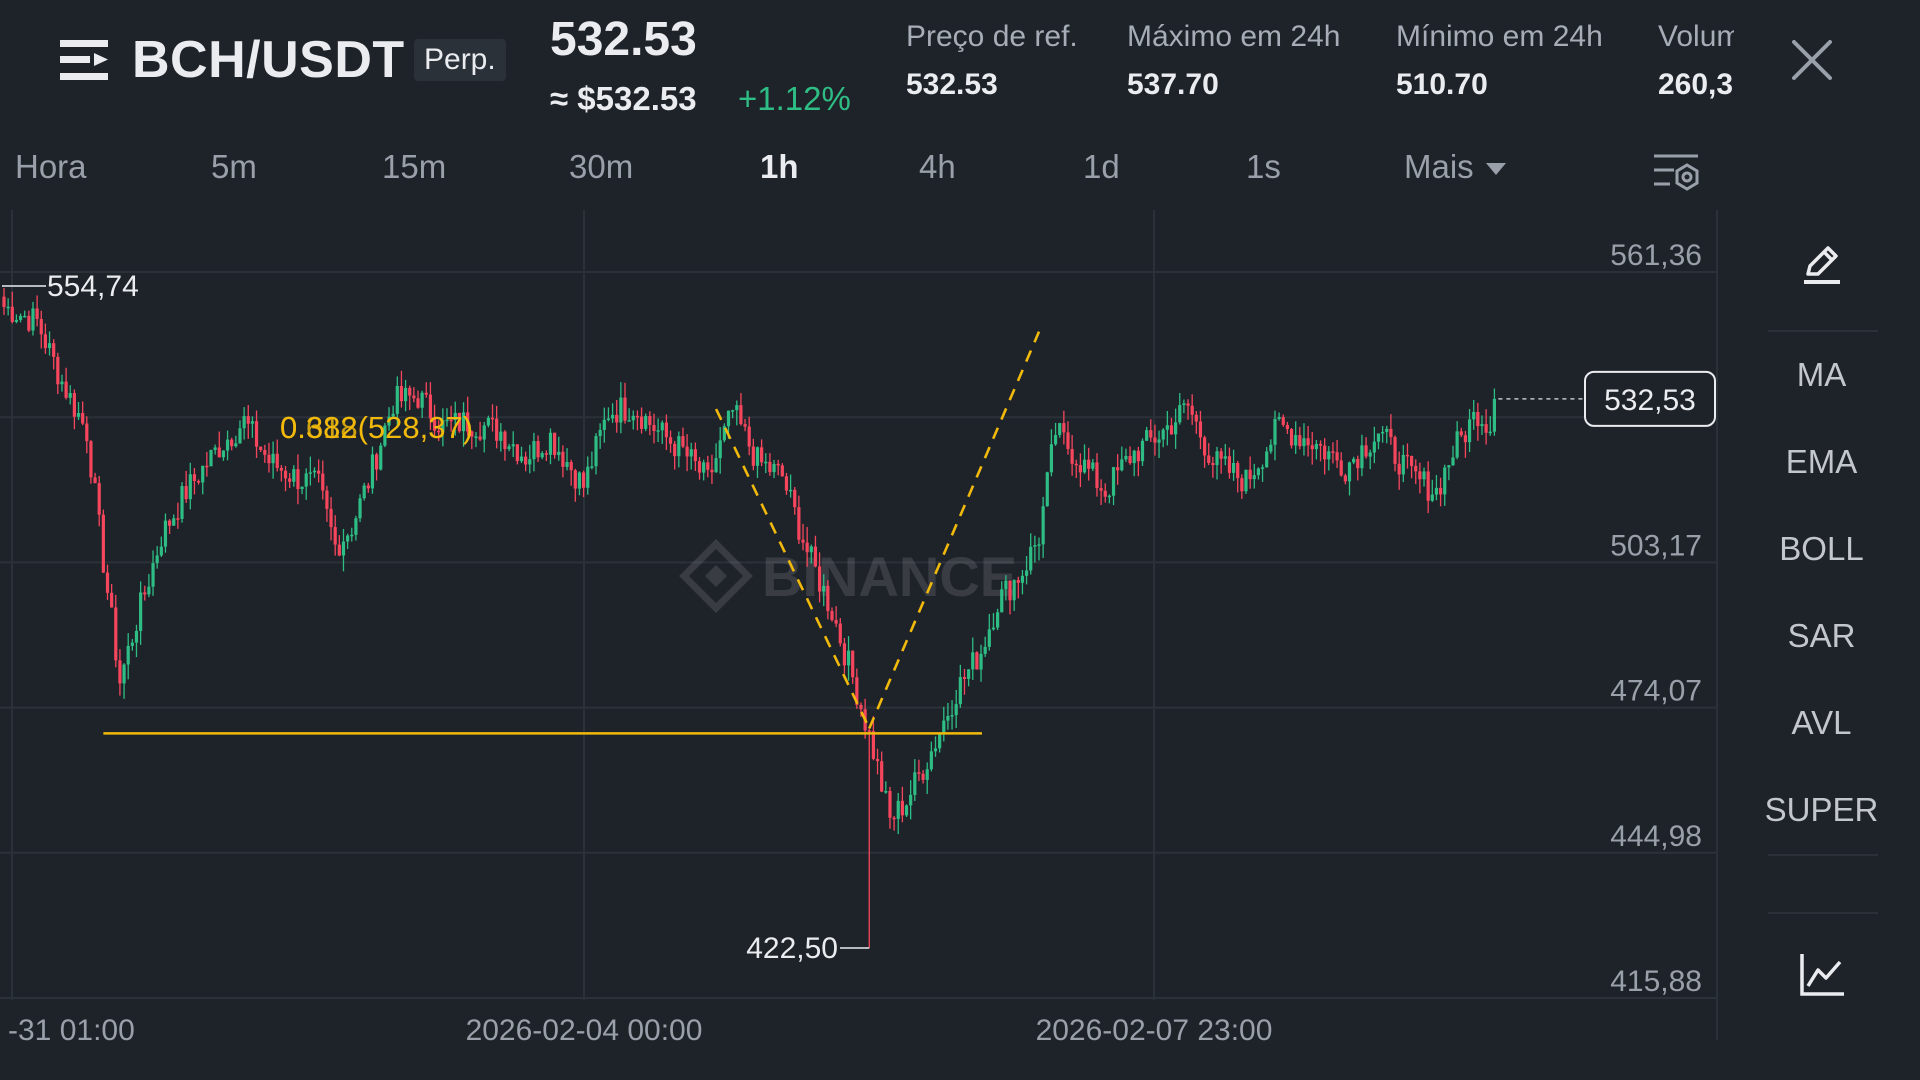  I want to click on tab-30m: 30m, so click(601, 166).